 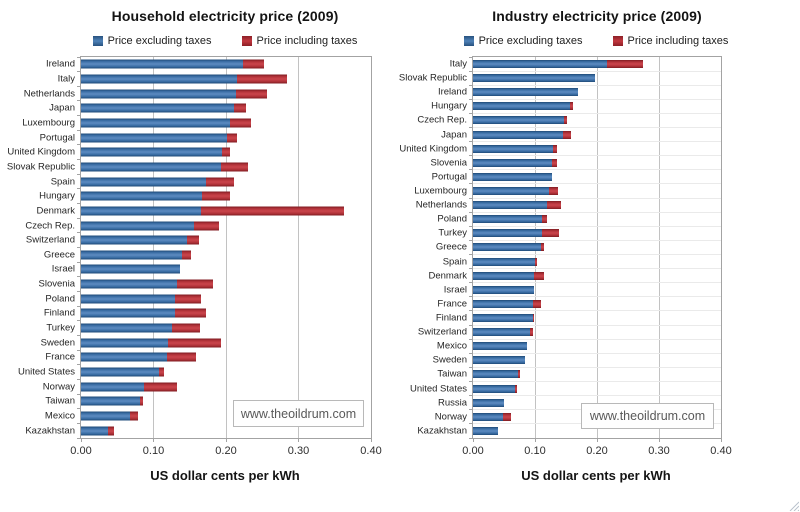 What do you see at coordinates (153, 247) in the screenshot?
I see `gridline` at bounding box center [153, 247].